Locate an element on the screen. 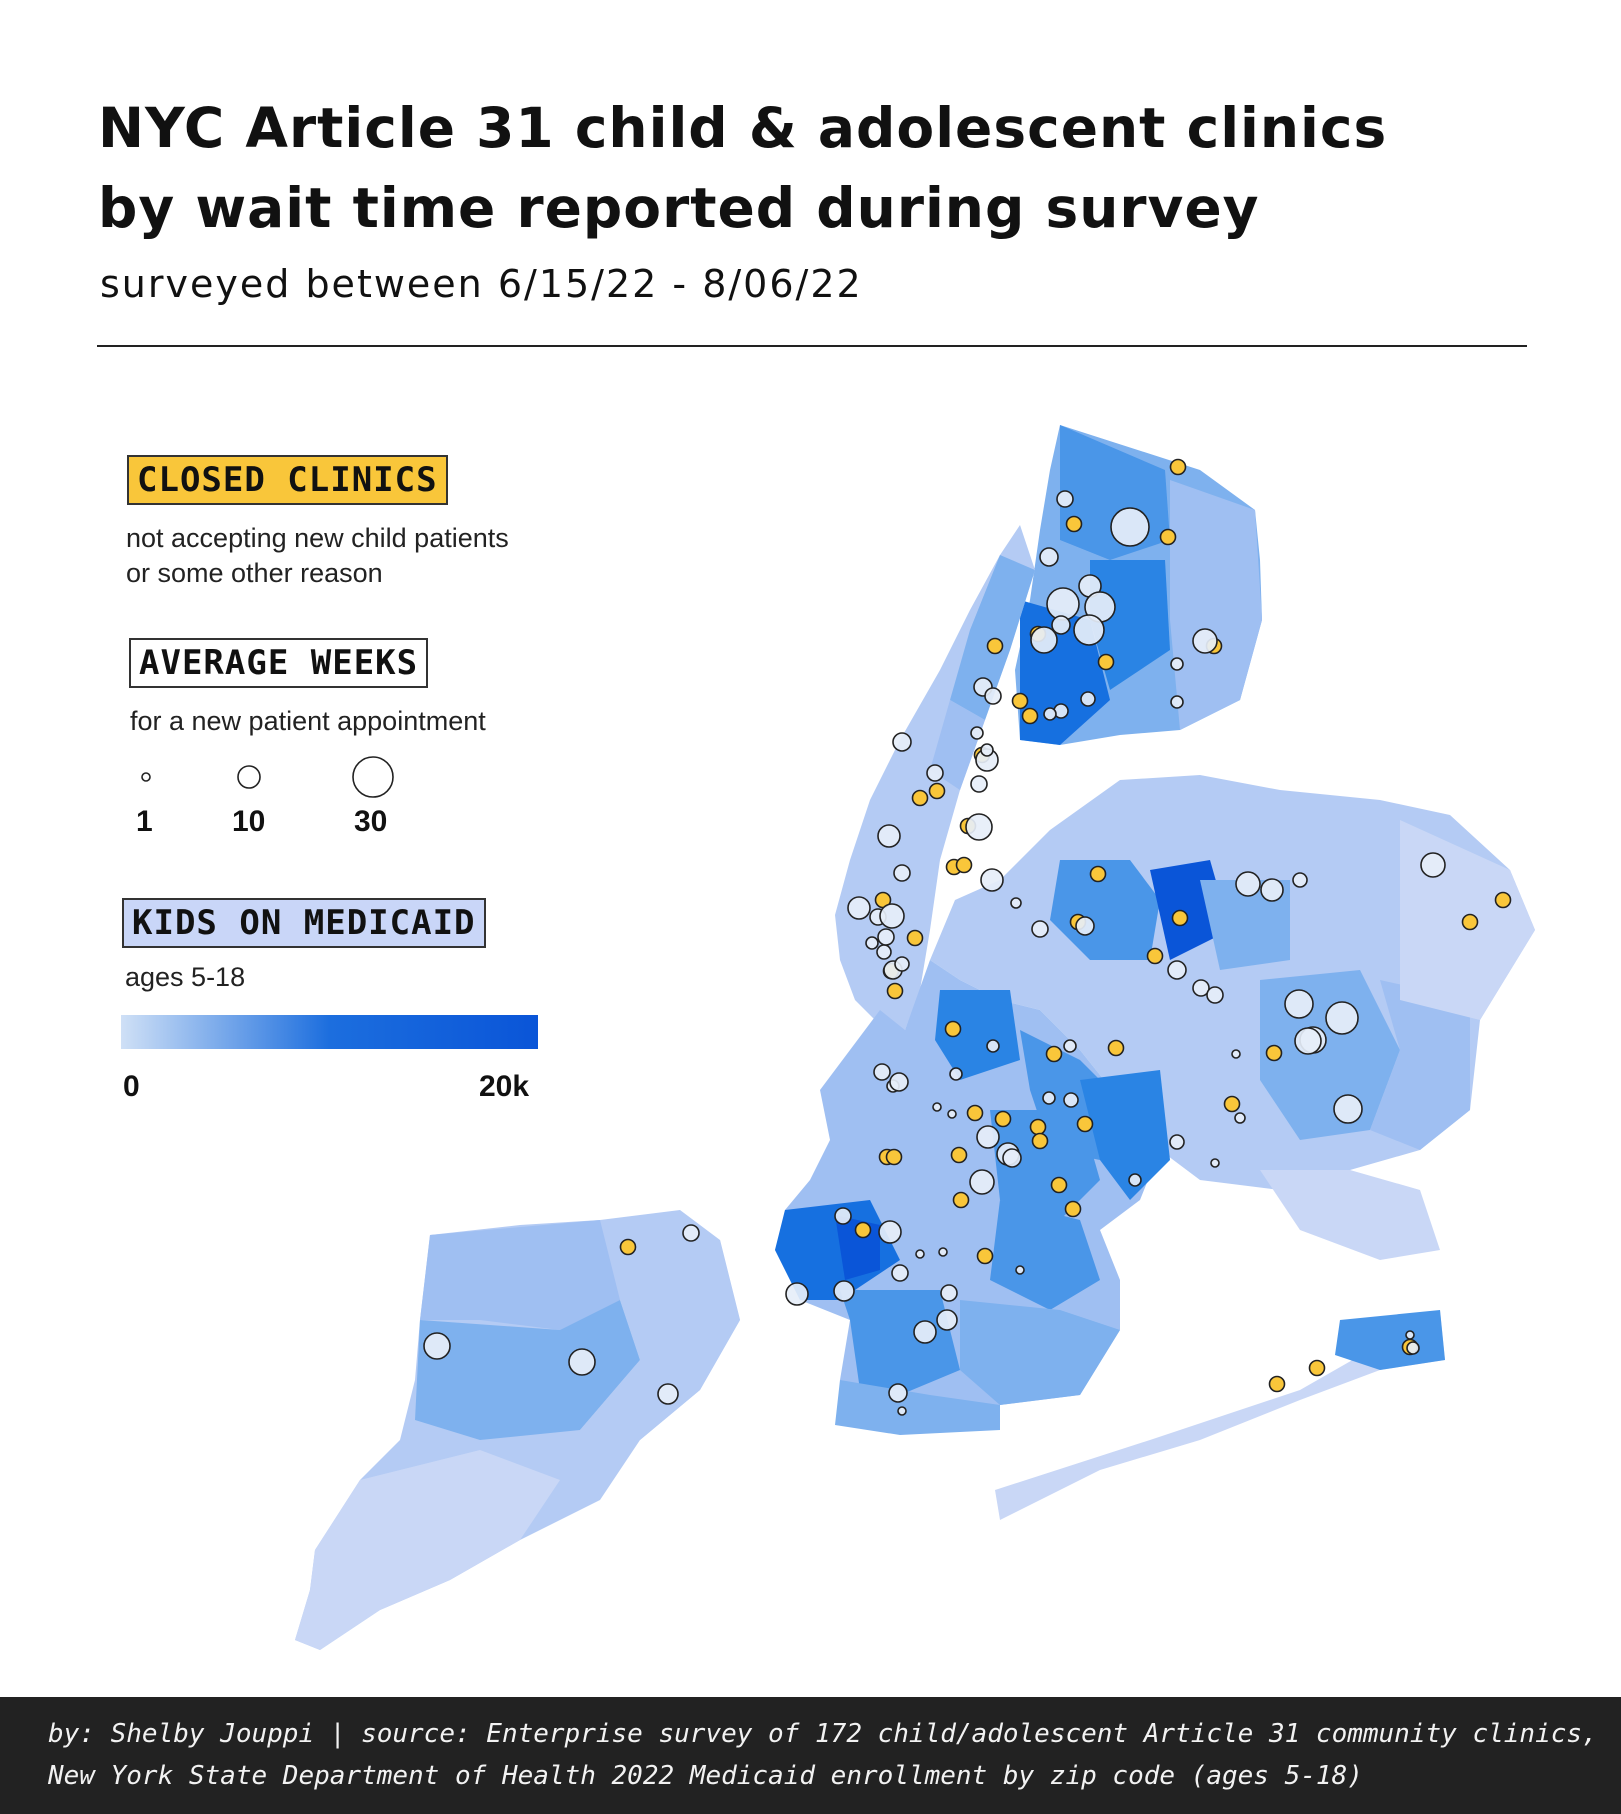 The width and height of the screenshot is (1621, 1814). subtitle: surveyed between 6/15/22 - 8/06/22 is located at coordinates (481, 284).